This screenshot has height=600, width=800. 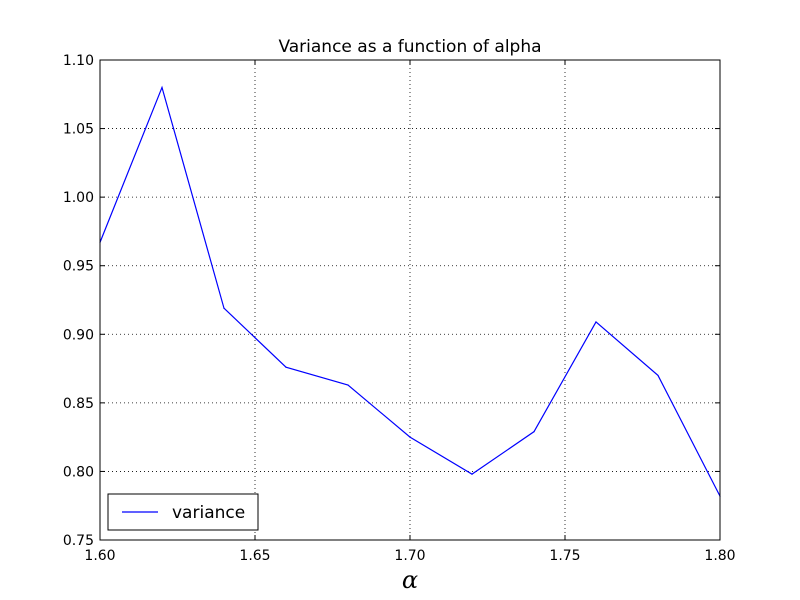 What do you see at coordinates (78, 130) in the screenshot?
I see `y-tick-label: 1.05` at bounding box center [78, 130].